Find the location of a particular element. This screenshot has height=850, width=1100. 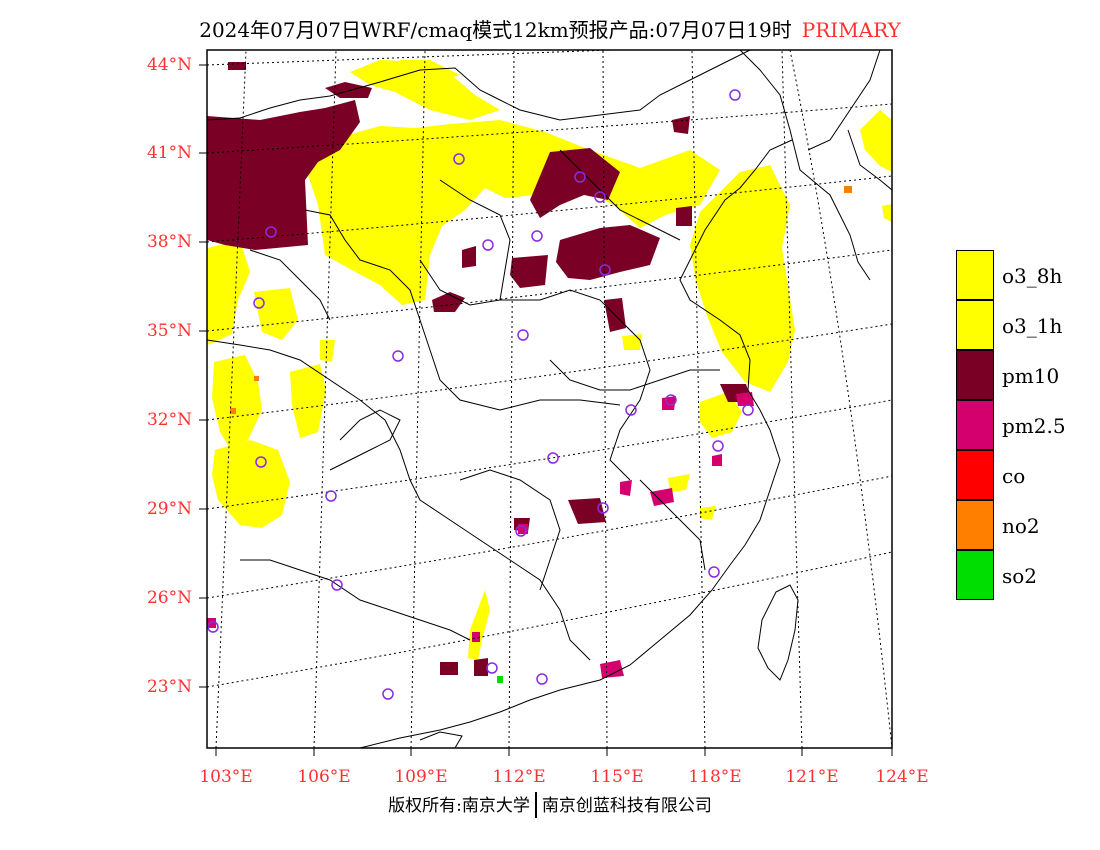

pm25-area-guangdong is located at coordinates (612, 669).